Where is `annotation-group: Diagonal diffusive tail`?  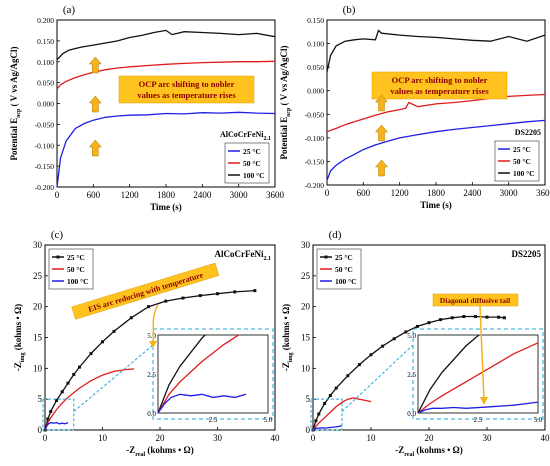 annotation-group: Diagonal diffusive tail is located at coordinates (475, 349).